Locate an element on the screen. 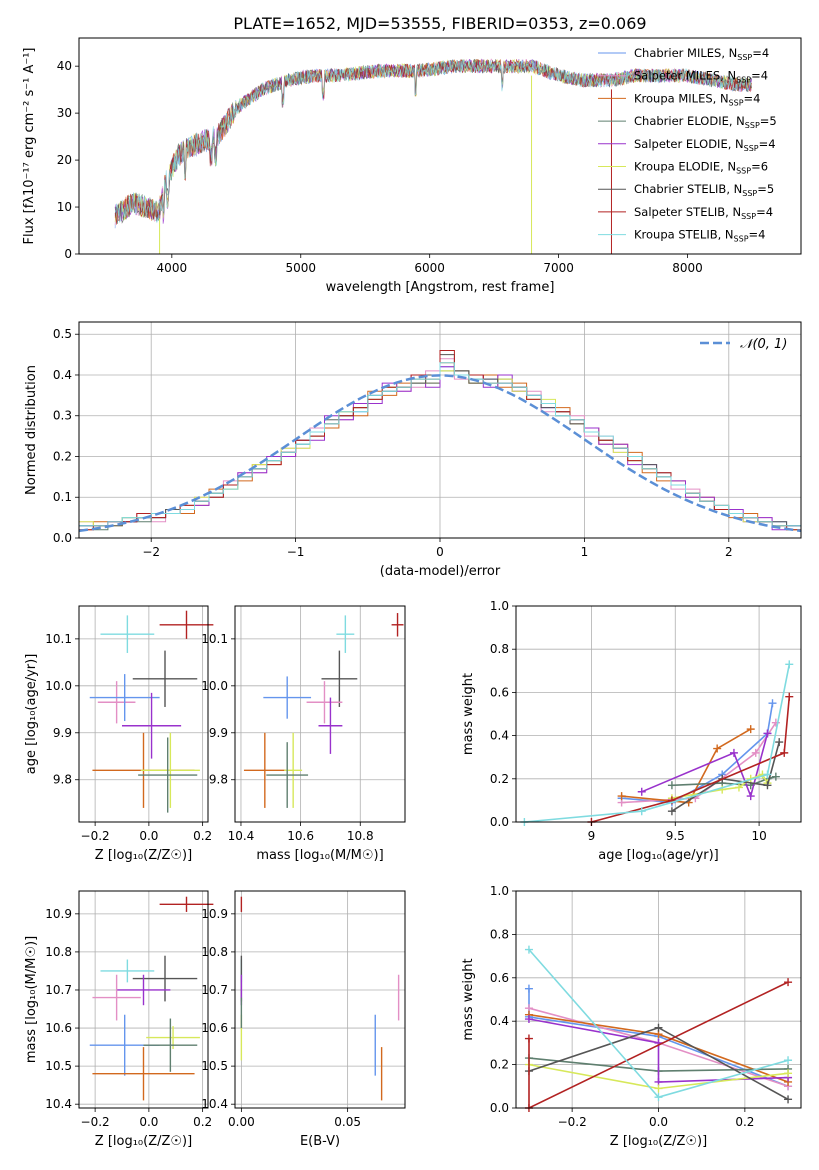 The image size is (819, 1170). normal-reference-curve is located at coordinates (440, 453).